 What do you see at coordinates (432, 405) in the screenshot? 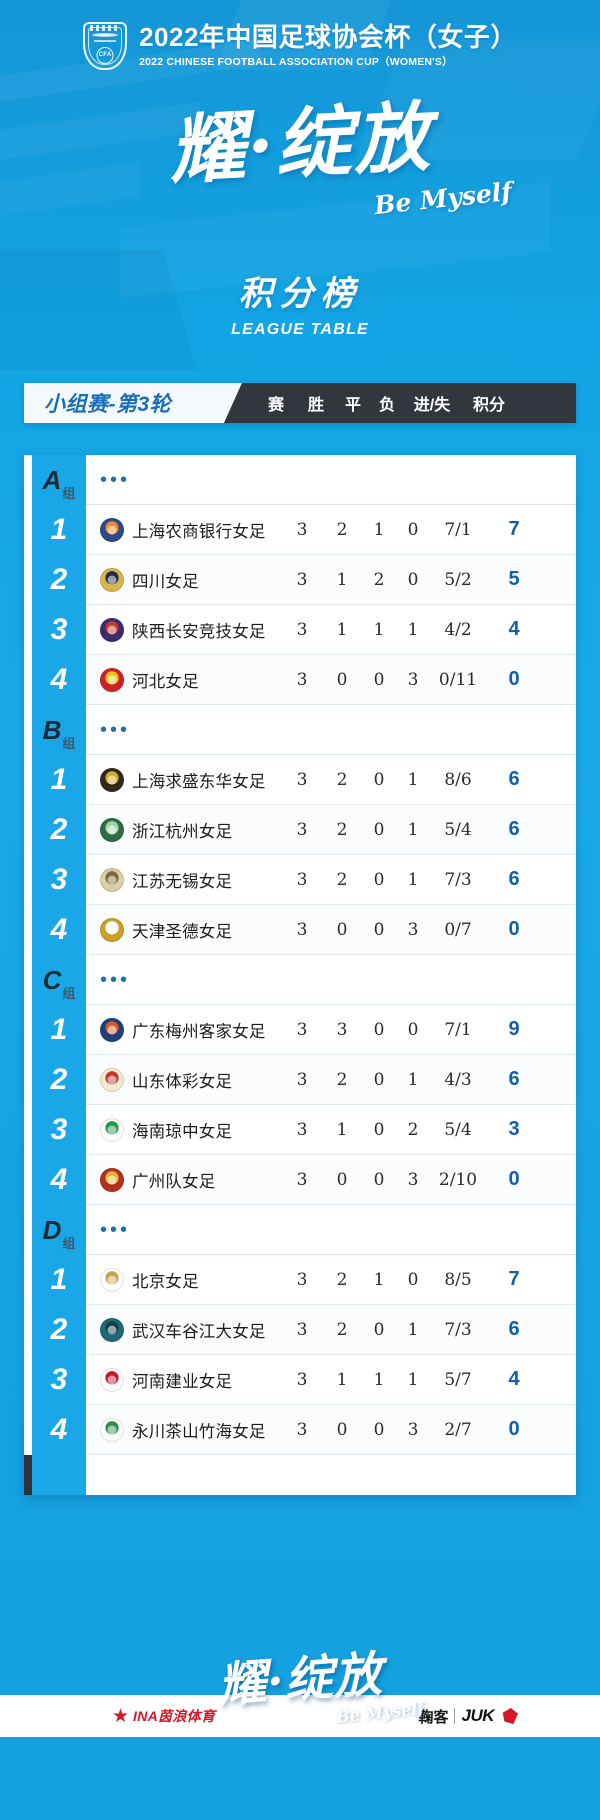
I see `col-header-goals: 进/失` at bounding box center [432, 405].